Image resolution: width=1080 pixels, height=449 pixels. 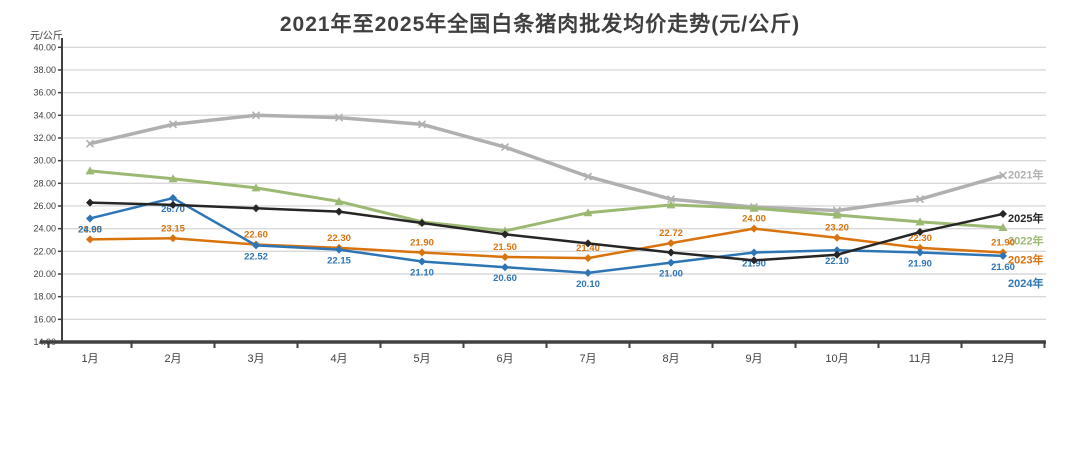 What do you see at coordinates (671, 274) in the screenshot?
I see `data-label-2024年: 21.00` at bounding box center [671, 274].